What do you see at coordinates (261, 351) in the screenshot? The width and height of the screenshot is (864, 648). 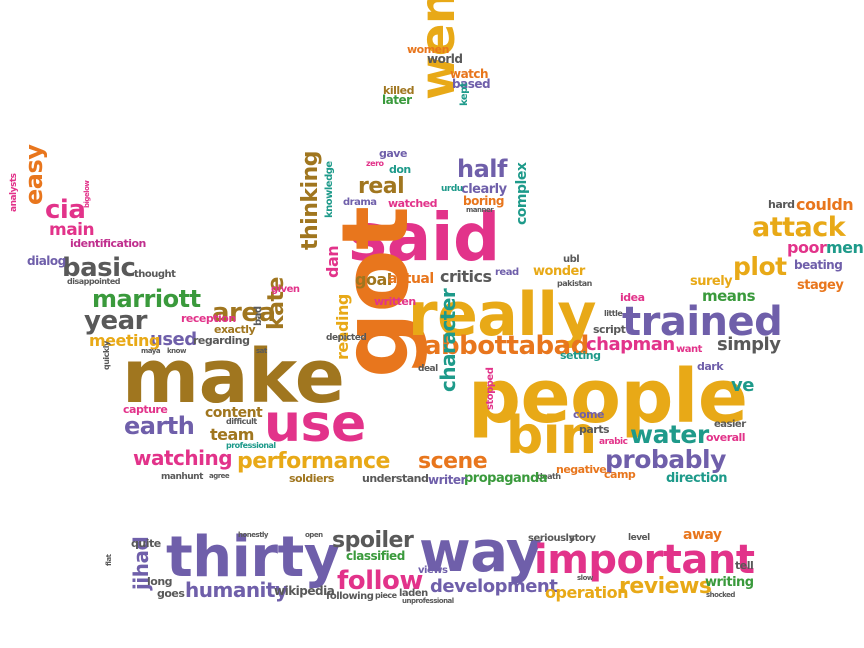 I see `cloud-word: sat` at bounding box center [261, 351].